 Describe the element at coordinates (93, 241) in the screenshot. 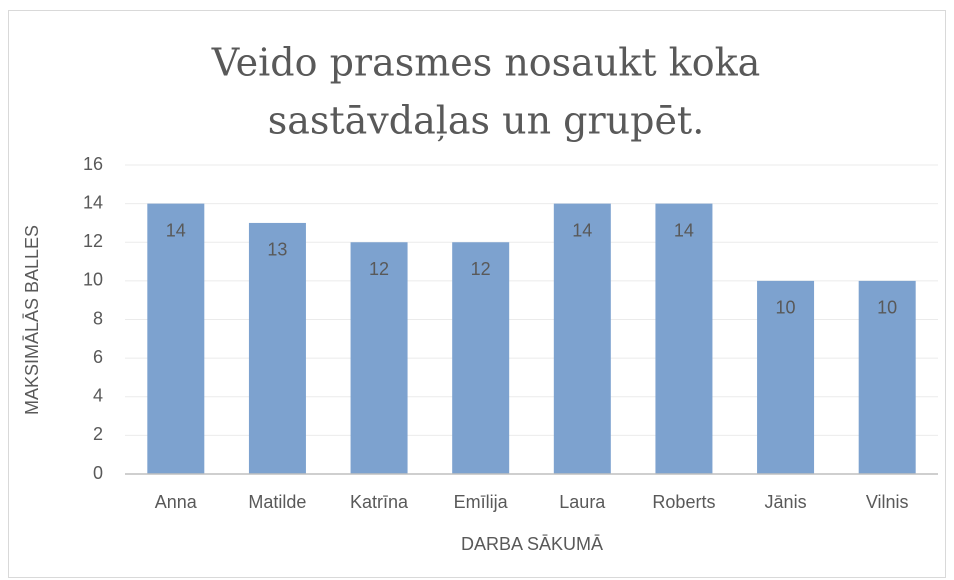

I see `y-tick-label: 12` at that location.